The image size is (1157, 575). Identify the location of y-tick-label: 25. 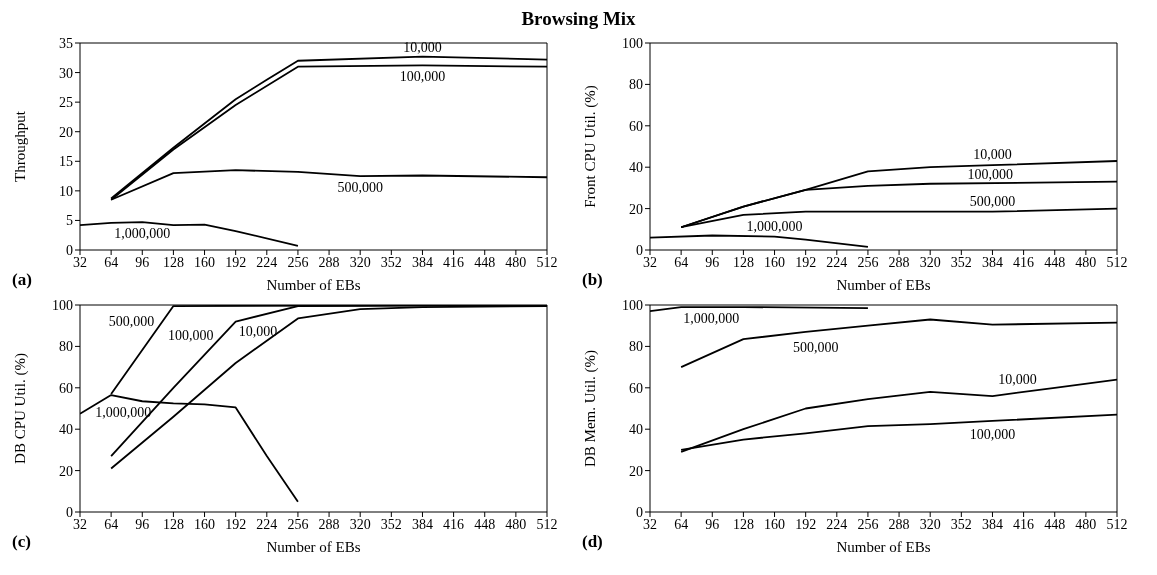
(66, 103).